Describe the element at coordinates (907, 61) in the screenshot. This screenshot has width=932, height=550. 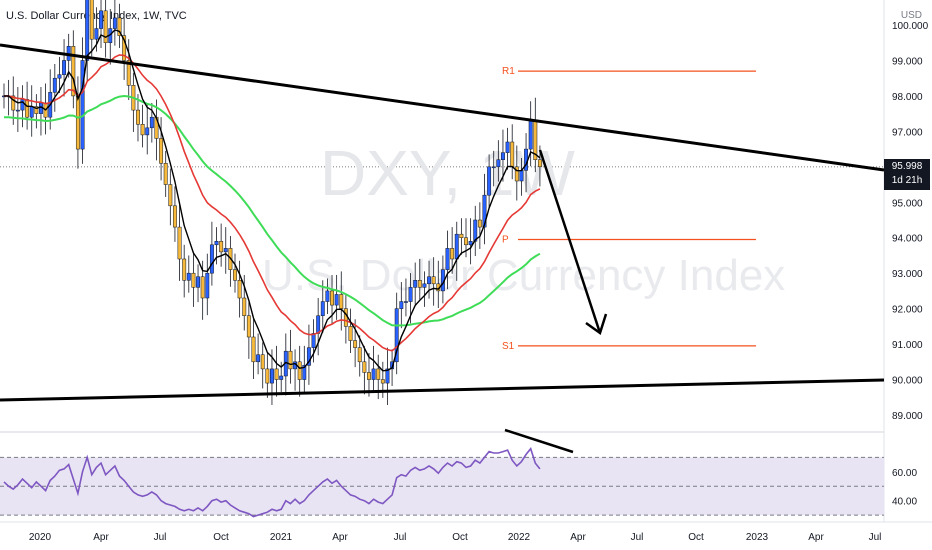
I see `price-tick-label: 99.000` at that location.